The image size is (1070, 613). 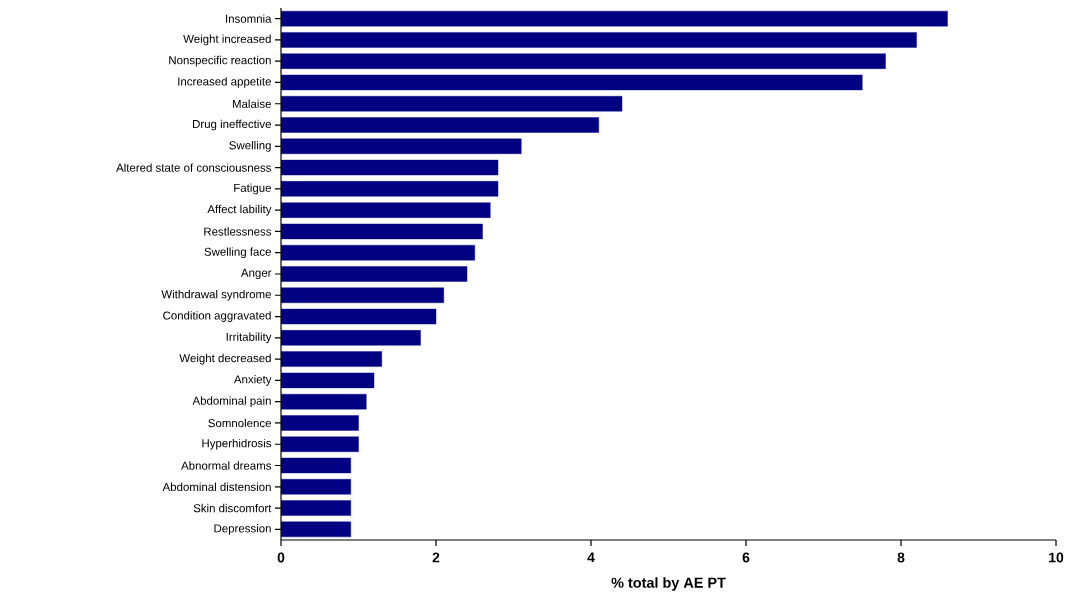 What do you see at coordinates (220, 61) in the screenshot?
I see `y-tick-label: Nonspecific reaction` at bounding box center [220, 61].